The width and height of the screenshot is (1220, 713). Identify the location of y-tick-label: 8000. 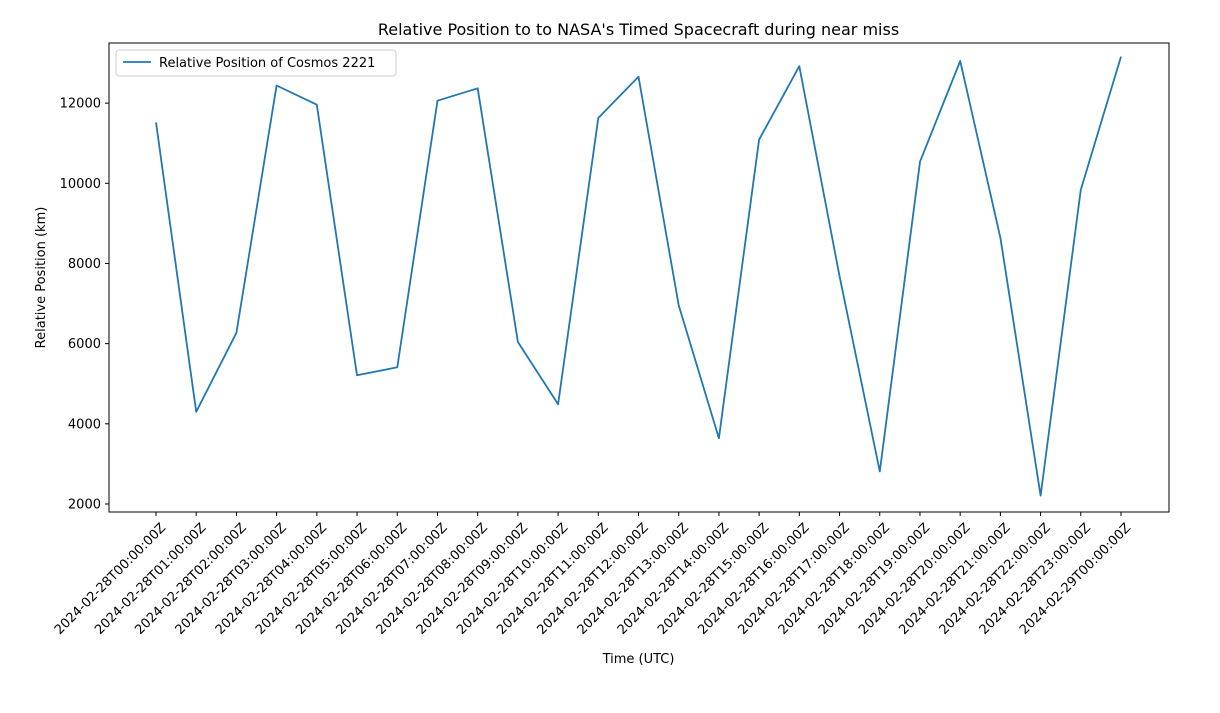
(84, 264).